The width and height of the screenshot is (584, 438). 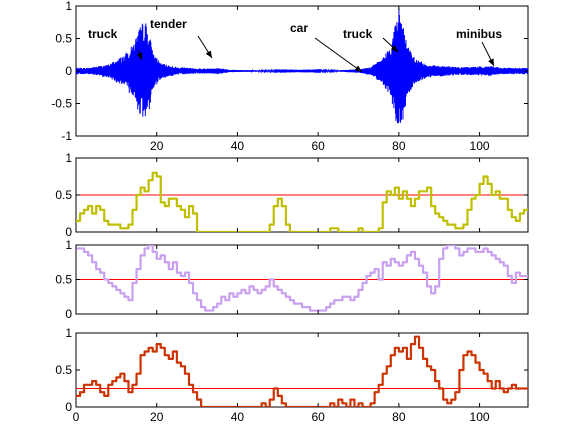 I want to click on y-tick-label: -0.5, so click(x=61, y=104).